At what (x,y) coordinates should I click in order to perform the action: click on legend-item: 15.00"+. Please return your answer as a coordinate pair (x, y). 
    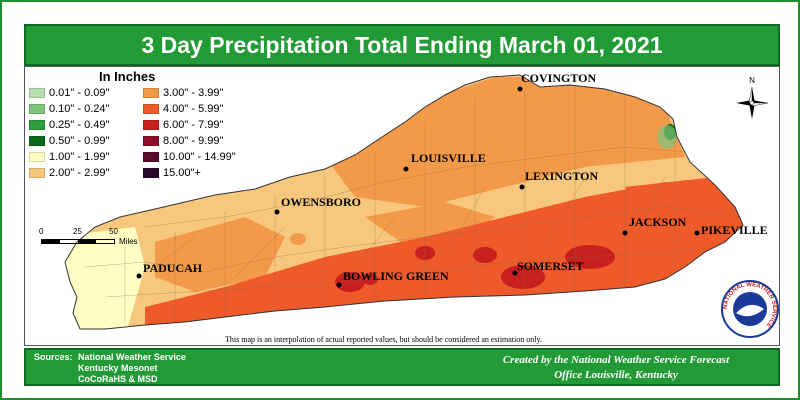
    Looking at the image, I should click on (172, 175).